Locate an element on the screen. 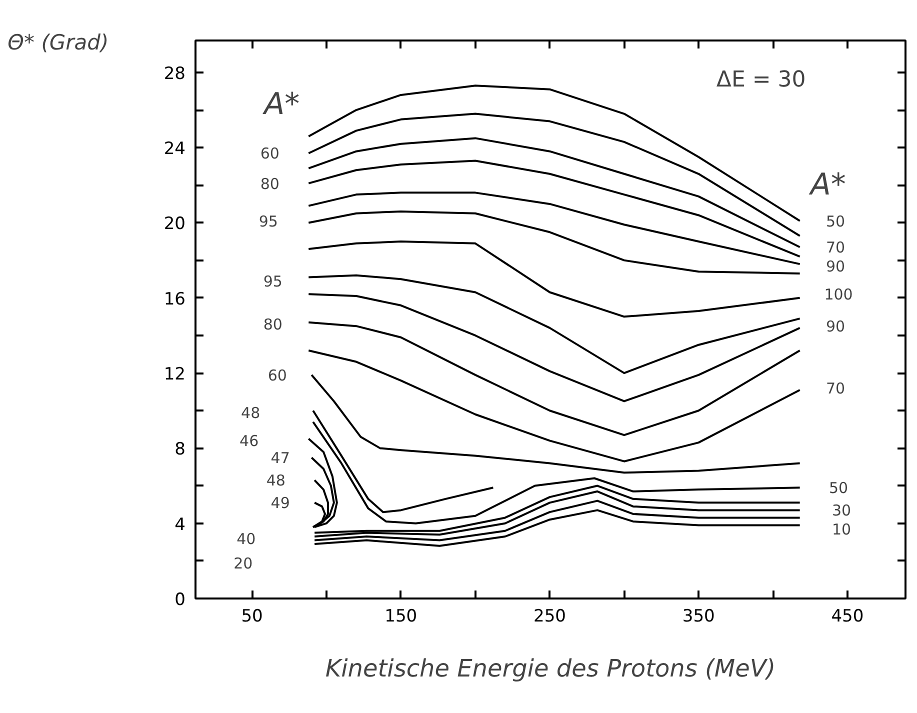 The image size is (917, 713). y-tick-label: 12 is located at coordinates (175, 374).